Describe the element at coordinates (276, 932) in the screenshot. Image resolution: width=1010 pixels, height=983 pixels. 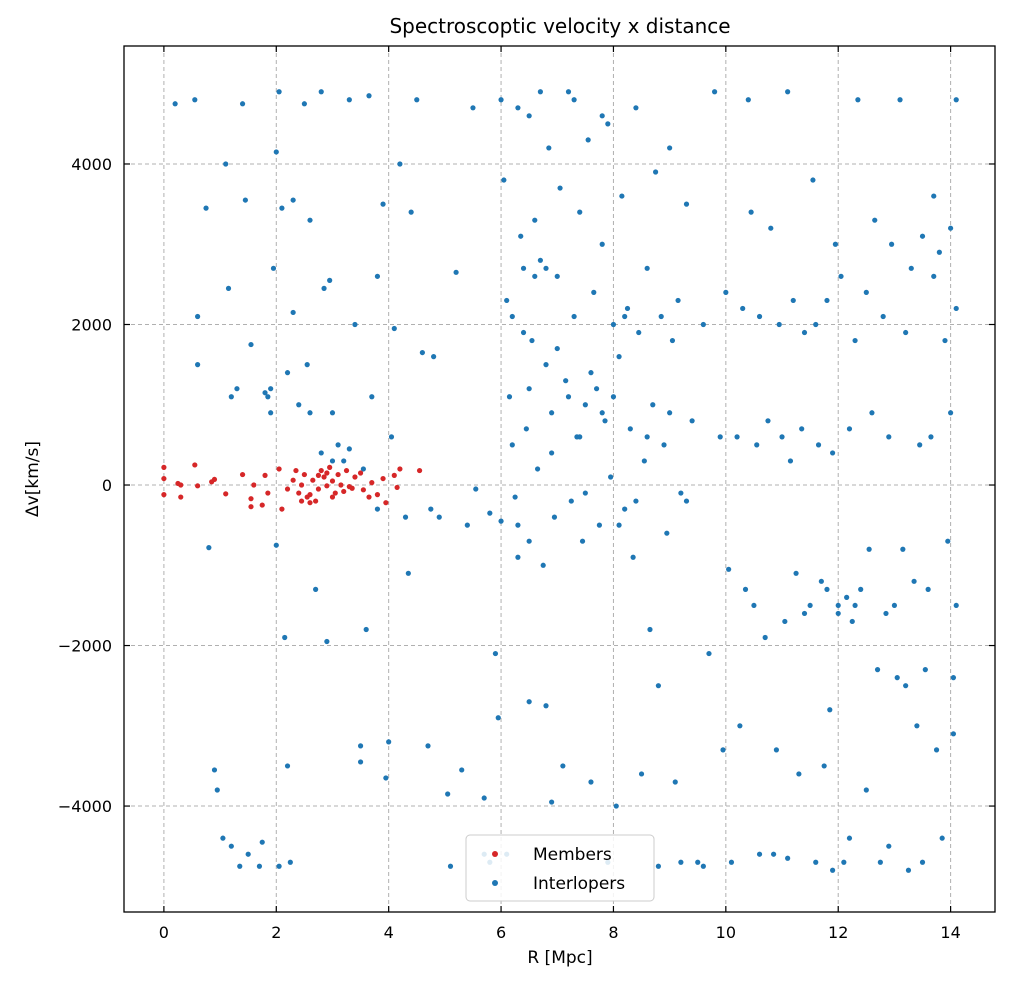
I see `x-tick-label: 2` at that location.